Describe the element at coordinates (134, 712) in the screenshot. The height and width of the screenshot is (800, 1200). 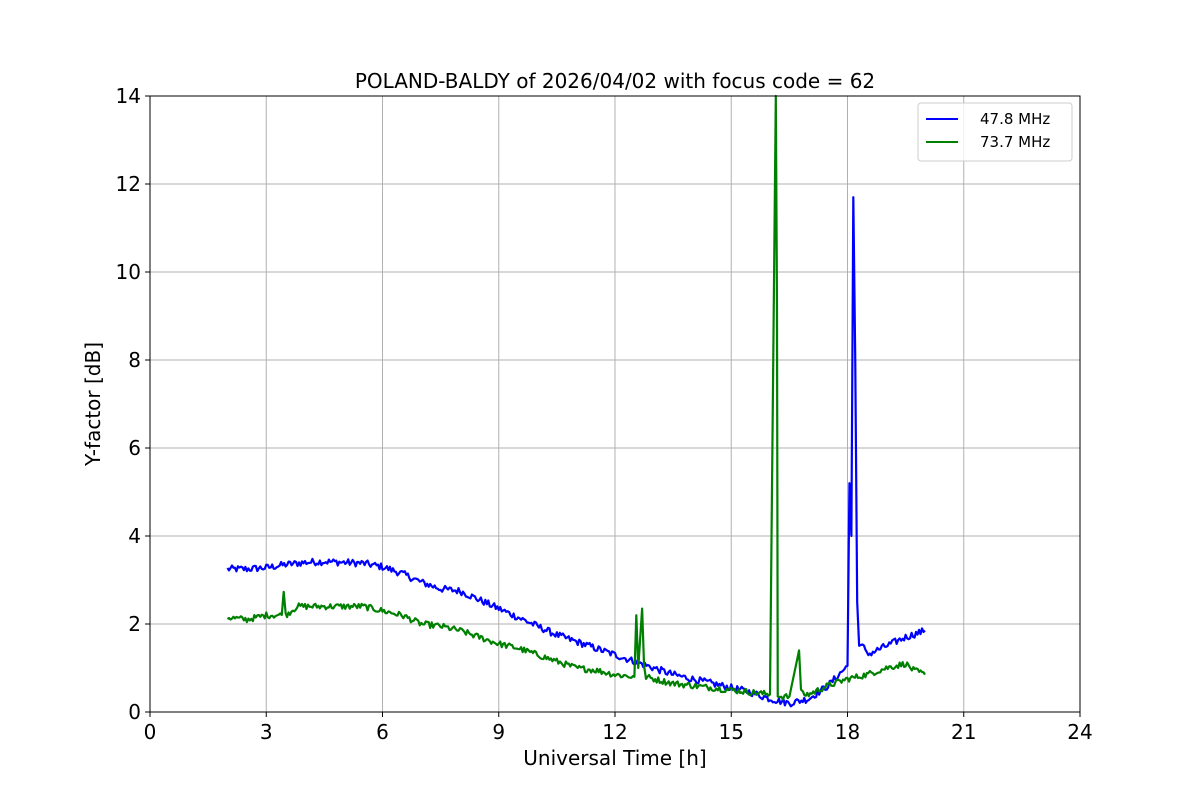
I see `y-tick-label: 0` at that location.